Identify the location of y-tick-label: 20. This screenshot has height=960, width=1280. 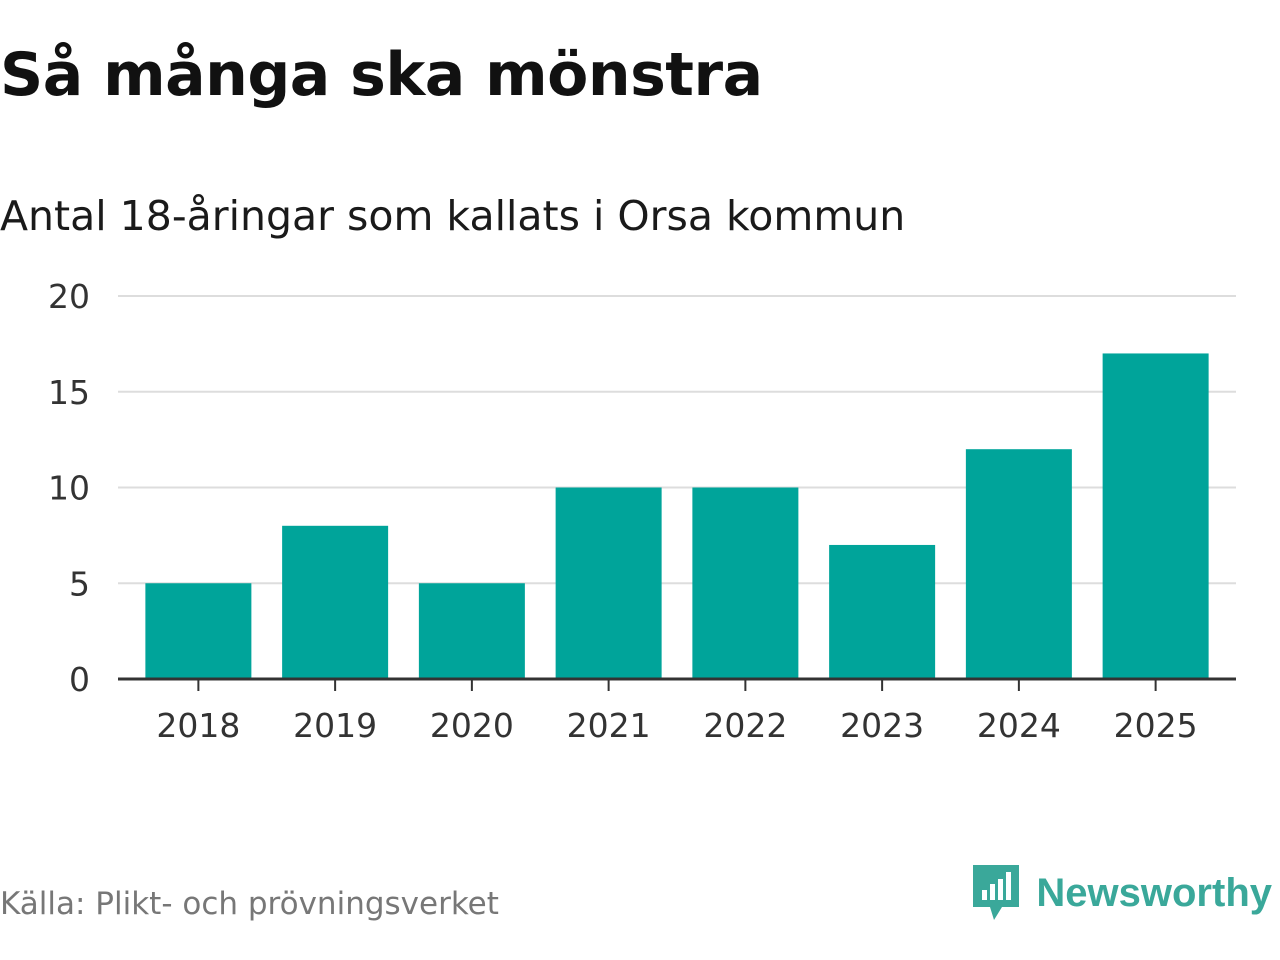
(69, 296).